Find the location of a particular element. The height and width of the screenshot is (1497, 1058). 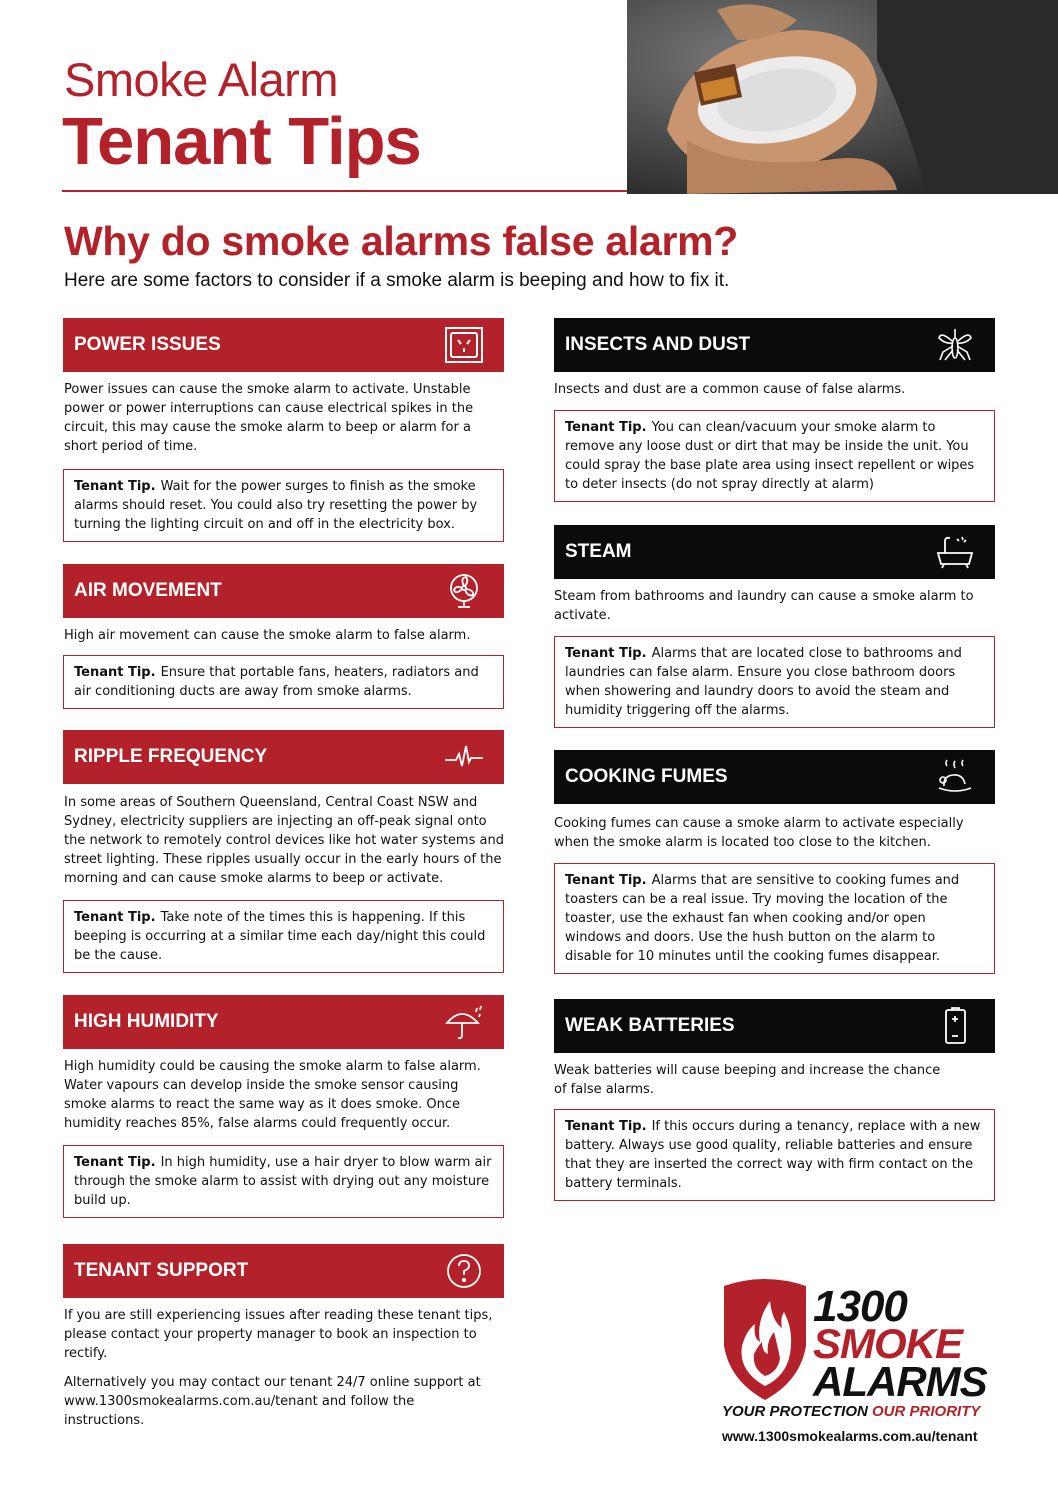

section-title: RIPPLE FREQUENCY is located at coordinates (171, 756).